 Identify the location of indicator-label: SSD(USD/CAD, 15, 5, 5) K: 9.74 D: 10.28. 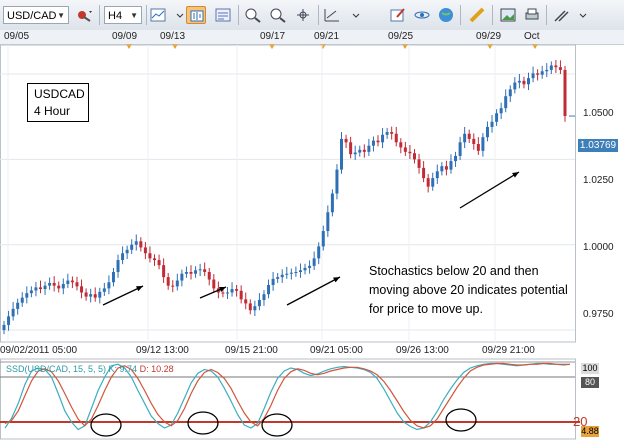
(90, 369).